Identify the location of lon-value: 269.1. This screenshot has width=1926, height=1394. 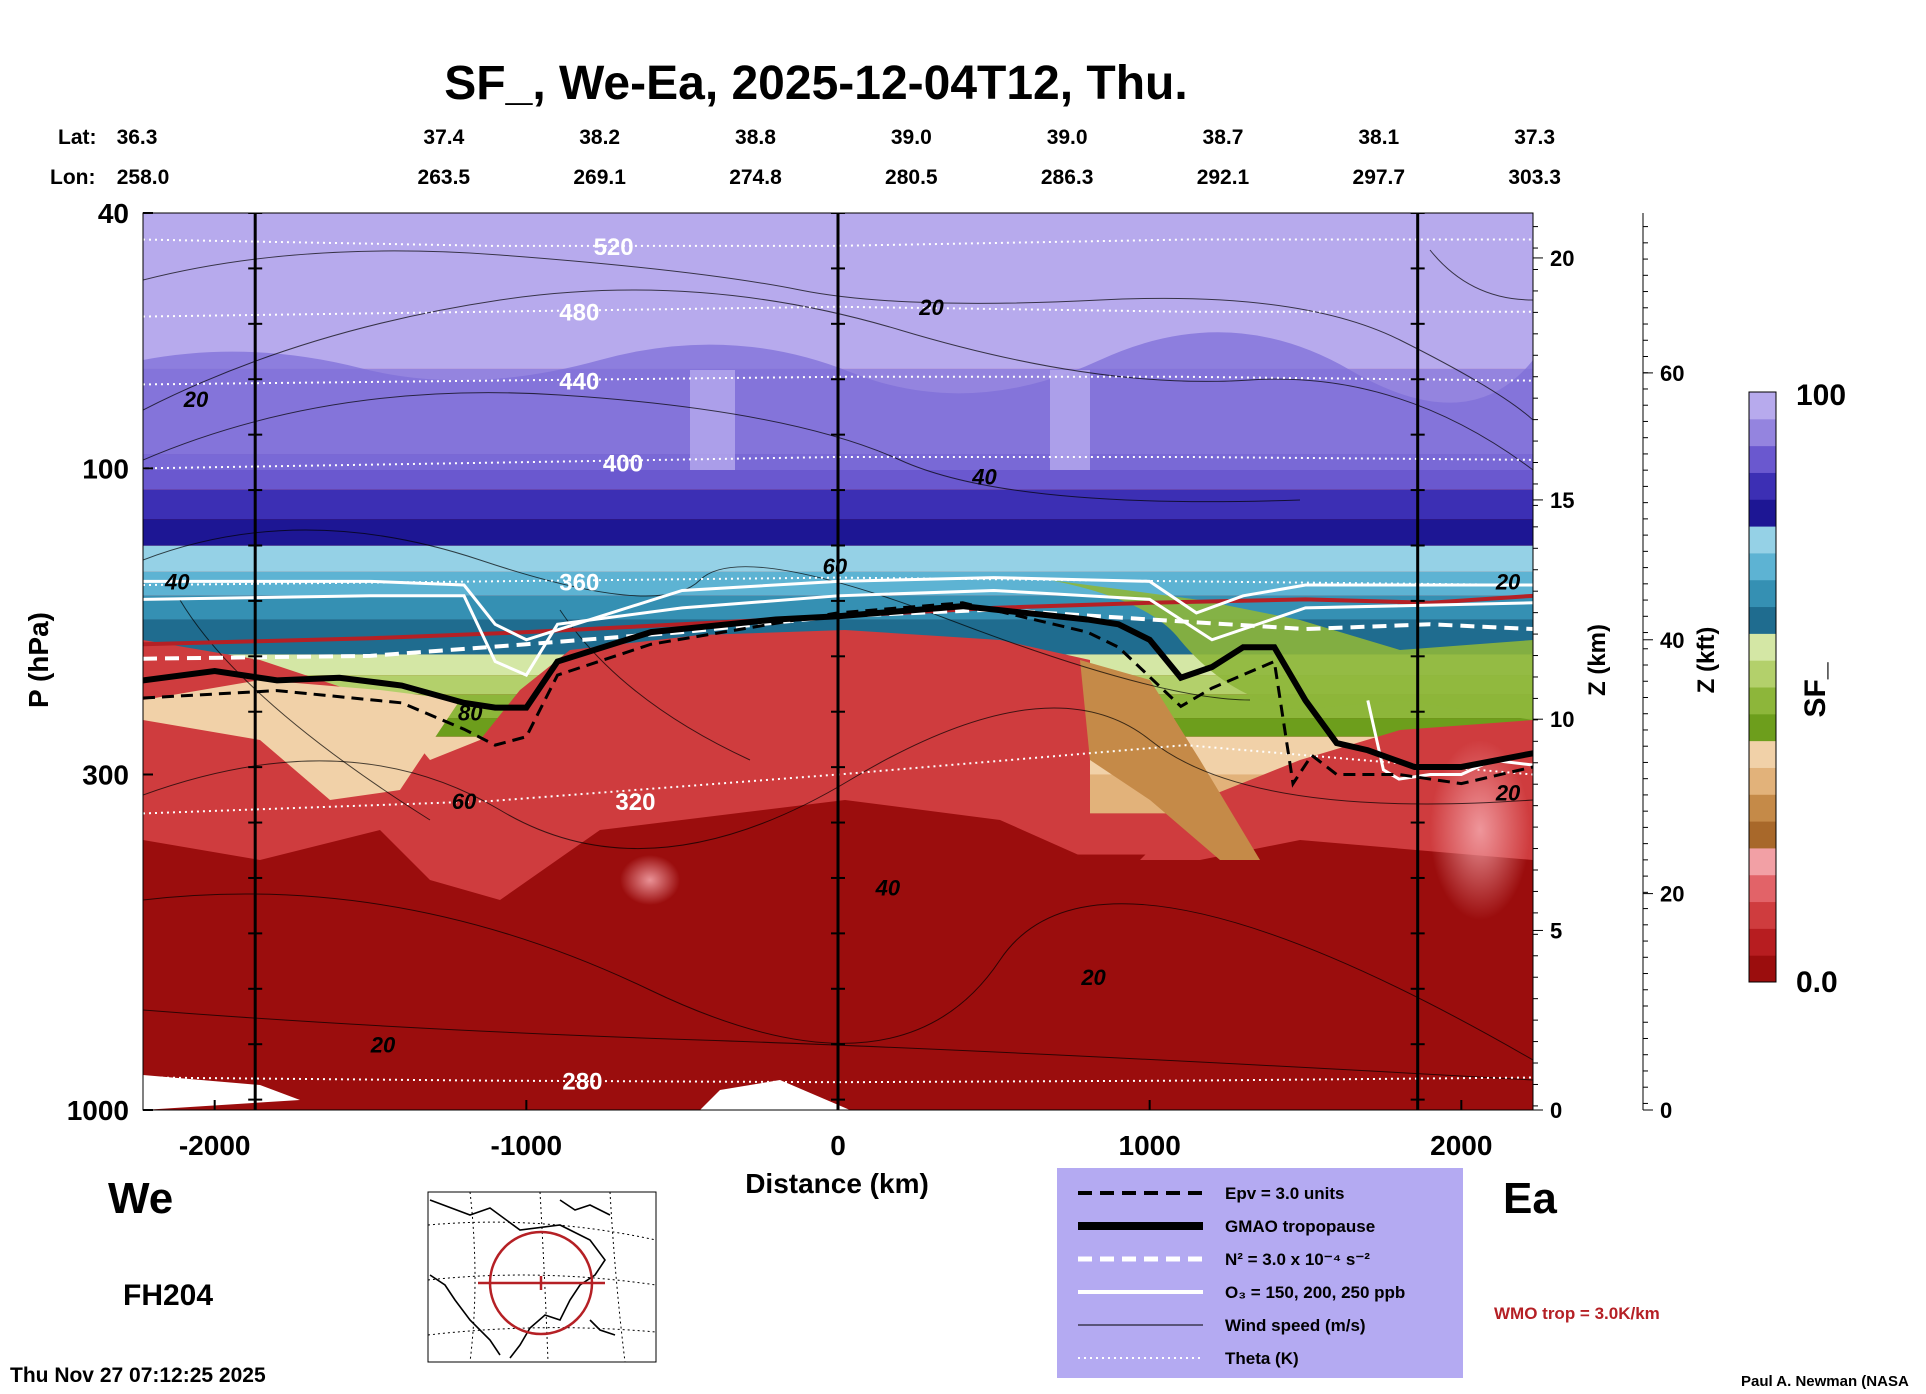
(599, 177).